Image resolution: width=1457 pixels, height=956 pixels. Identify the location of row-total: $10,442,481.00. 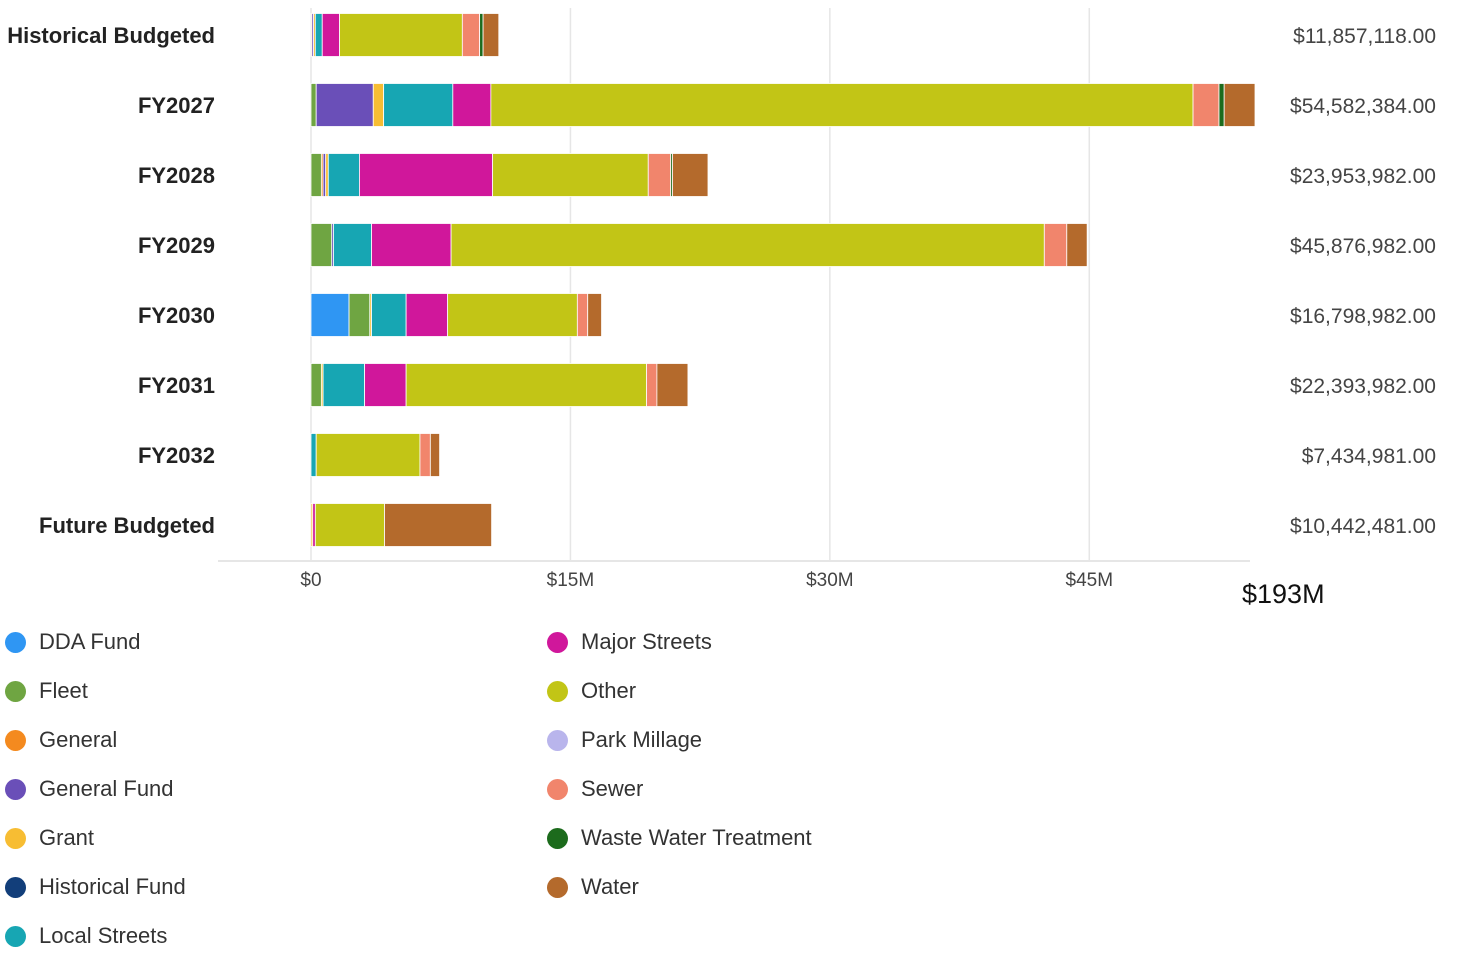
(1363, 526).